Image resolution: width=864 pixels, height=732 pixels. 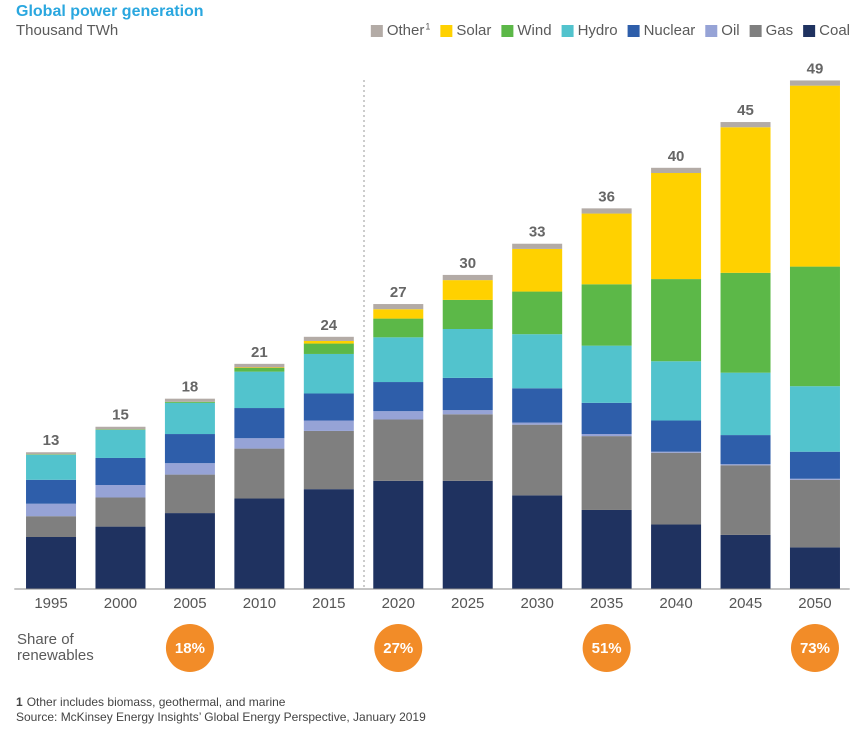 What do you see at coordinates (259, 352) in the screenshot?
I see `total-label: 21` at bounding box center [259, 352].